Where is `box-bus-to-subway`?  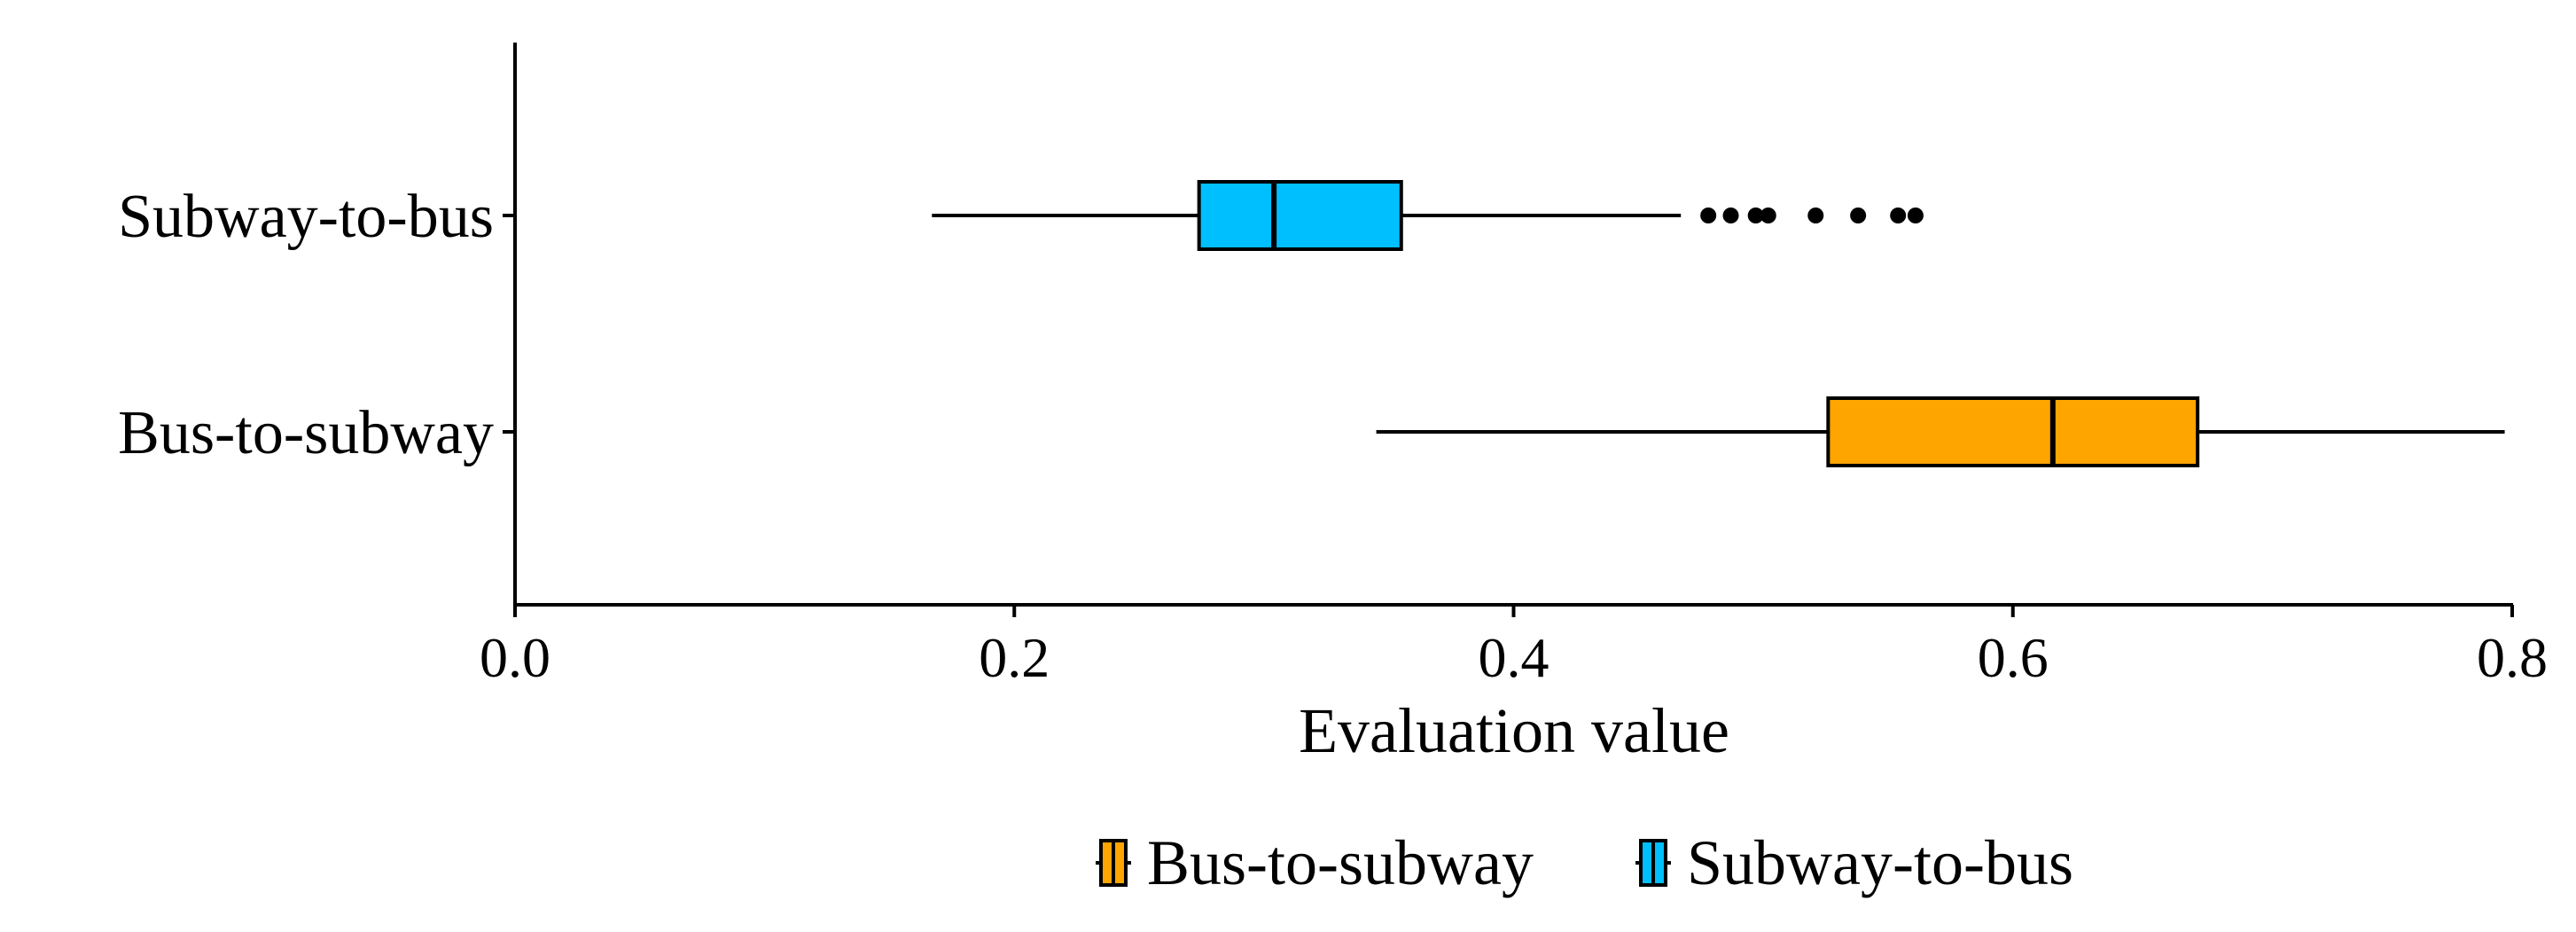 box-bus-to-subway is located at coordinates (1941, 431).